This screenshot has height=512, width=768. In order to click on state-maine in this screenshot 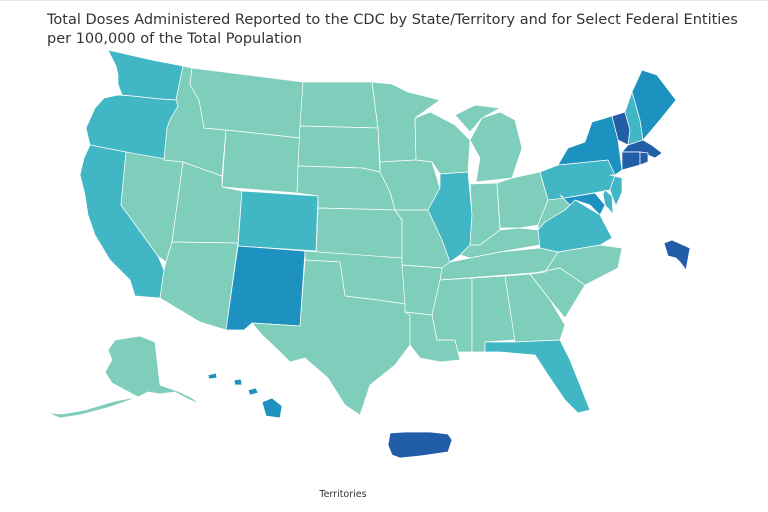, I will do `click(654, 105)`.